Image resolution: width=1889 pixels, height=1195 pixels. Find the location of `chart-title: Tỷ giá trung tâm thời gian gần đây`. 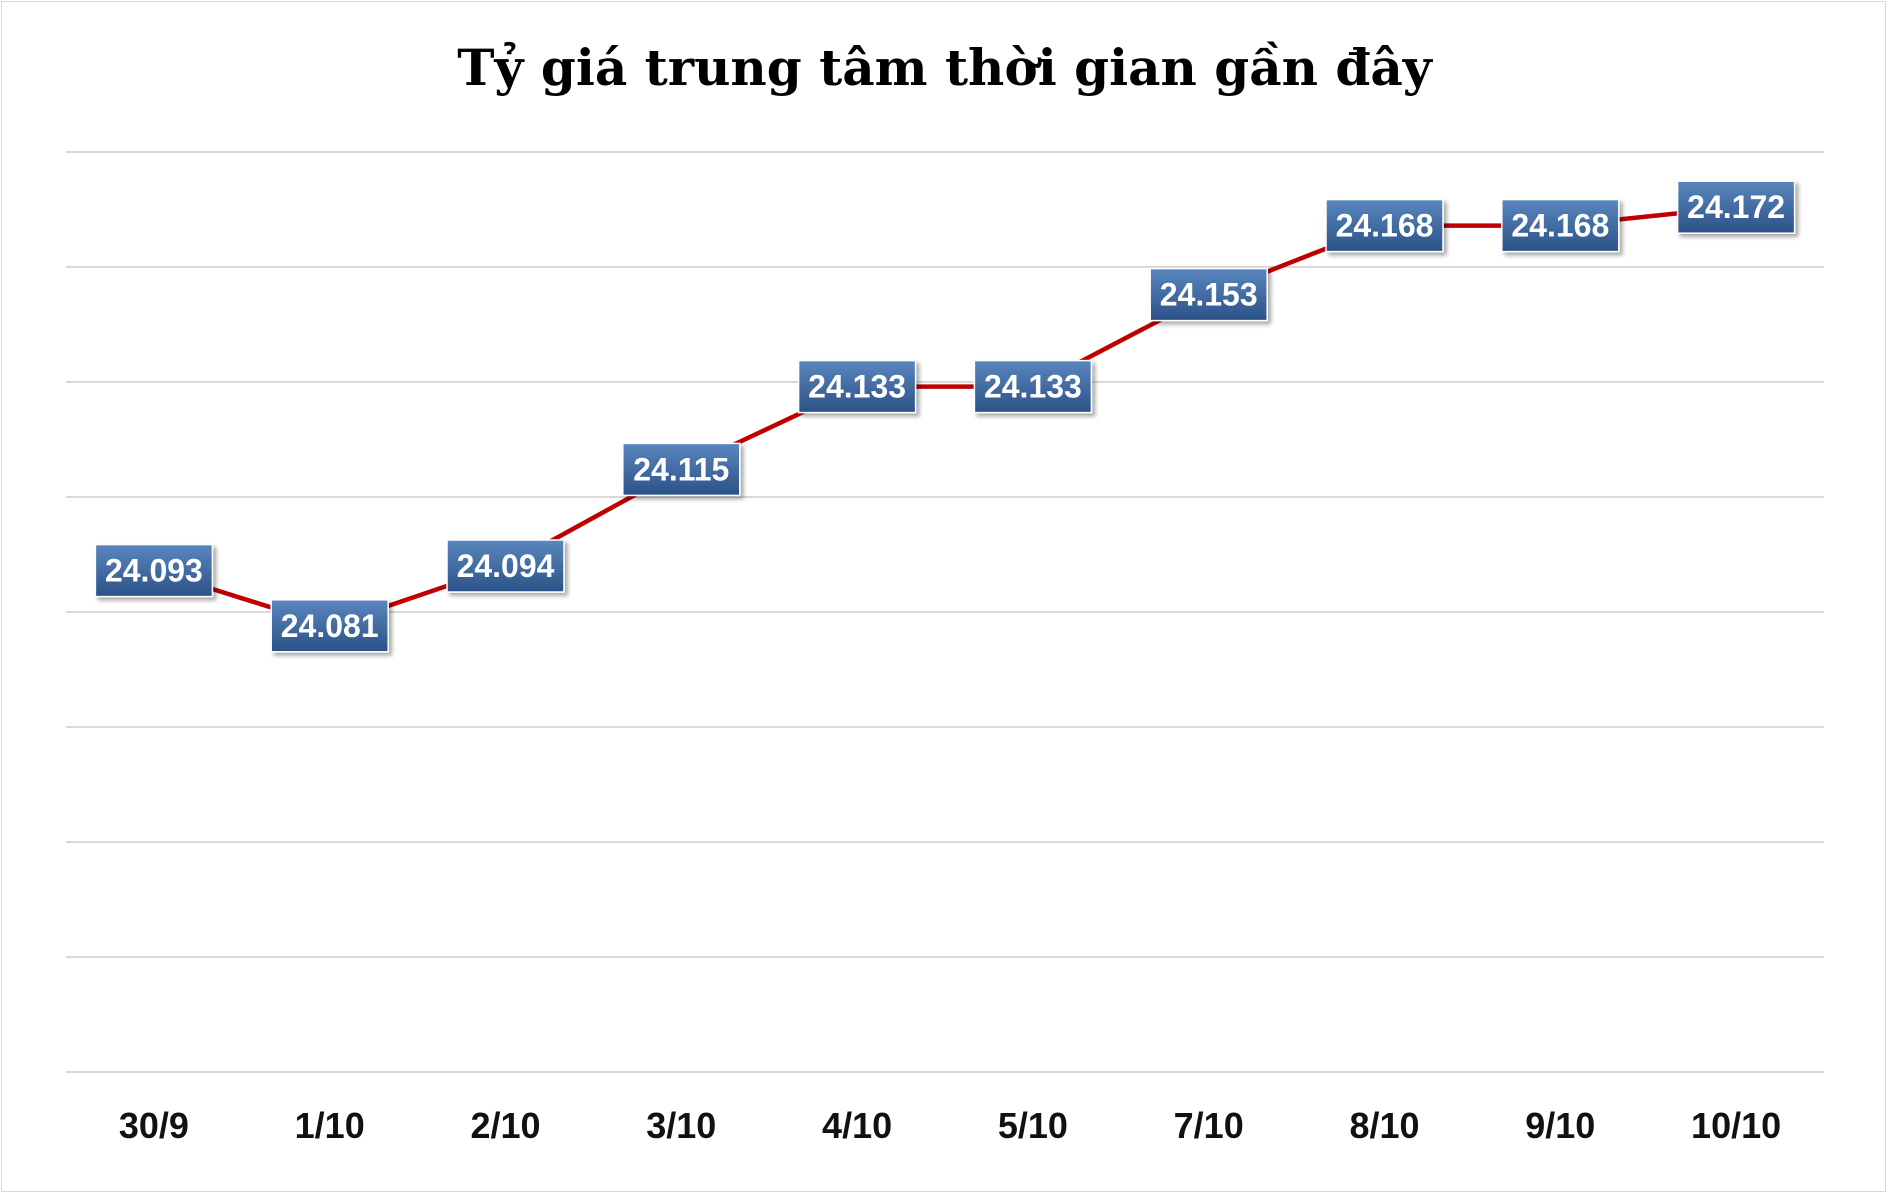

chart-title: Tỷ giá trung tâm thời gian gần đây is located at coordinates (944, 67).